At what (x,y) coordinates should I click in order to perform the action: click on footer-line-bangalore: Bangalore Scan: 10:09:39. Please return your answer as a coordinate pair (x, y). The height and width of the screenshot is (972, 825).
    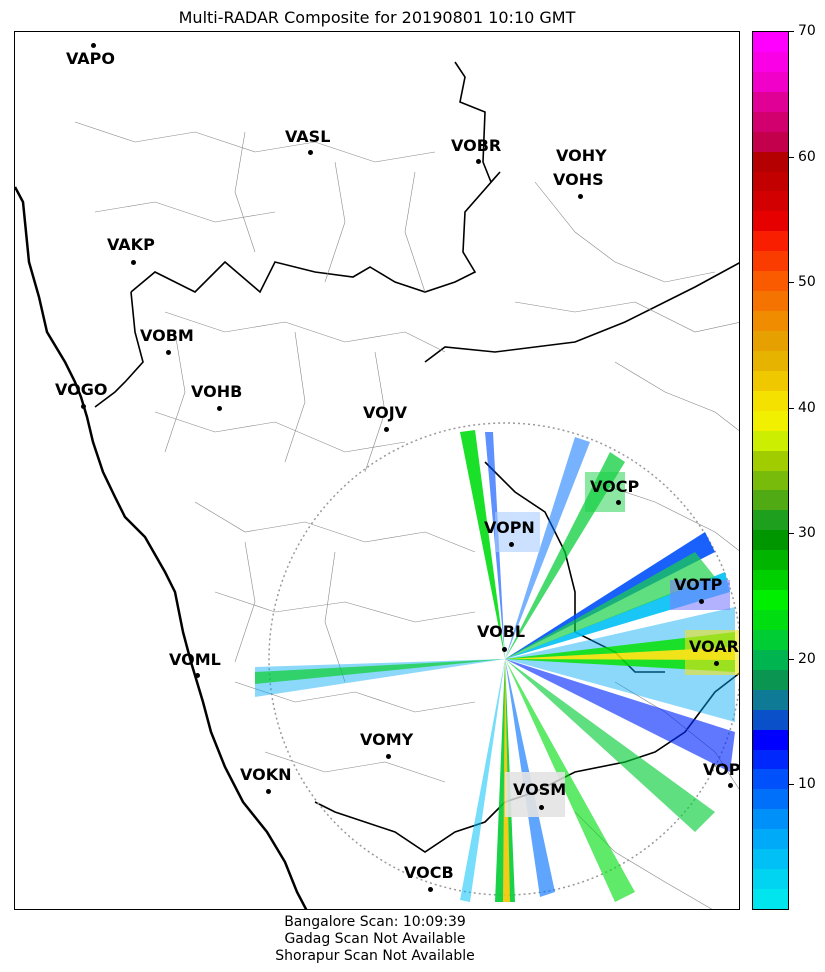
    Looking at the image, I should click on (375, 922).